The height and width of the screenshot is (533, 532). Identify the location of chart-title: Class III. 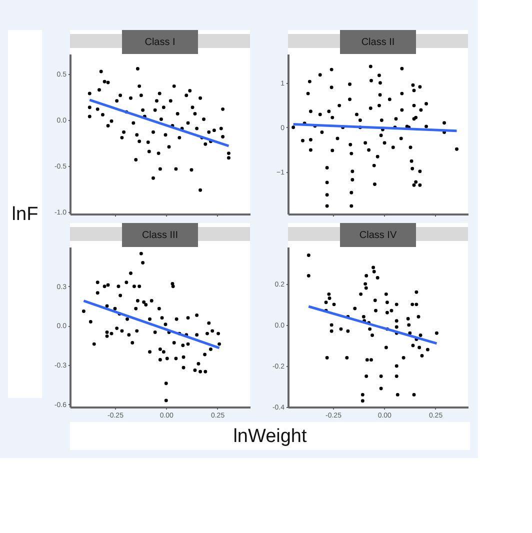
(160, 235).